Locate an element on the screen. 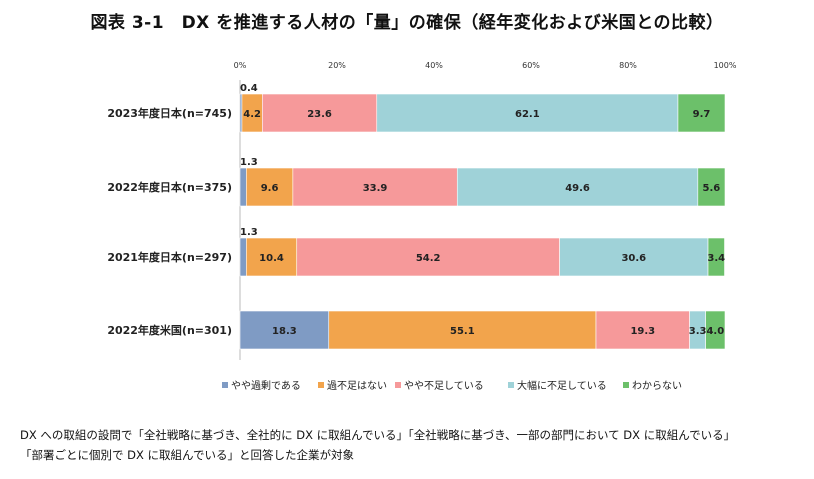 The height and width of the screenshot is (479, 814). legend-label: わからない is located at coordinates (657, 386).